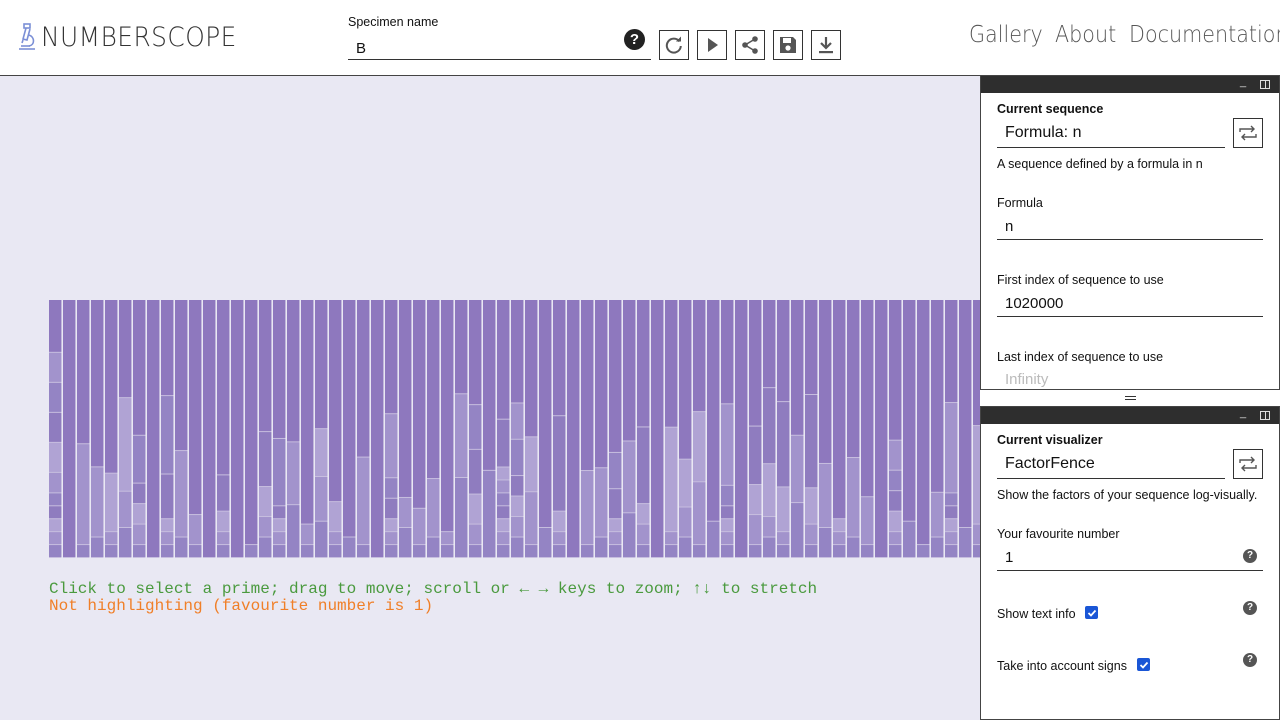  Describe the element at coordinates (1130, 398) in the screenshot. I see `panel-divider` at that location.